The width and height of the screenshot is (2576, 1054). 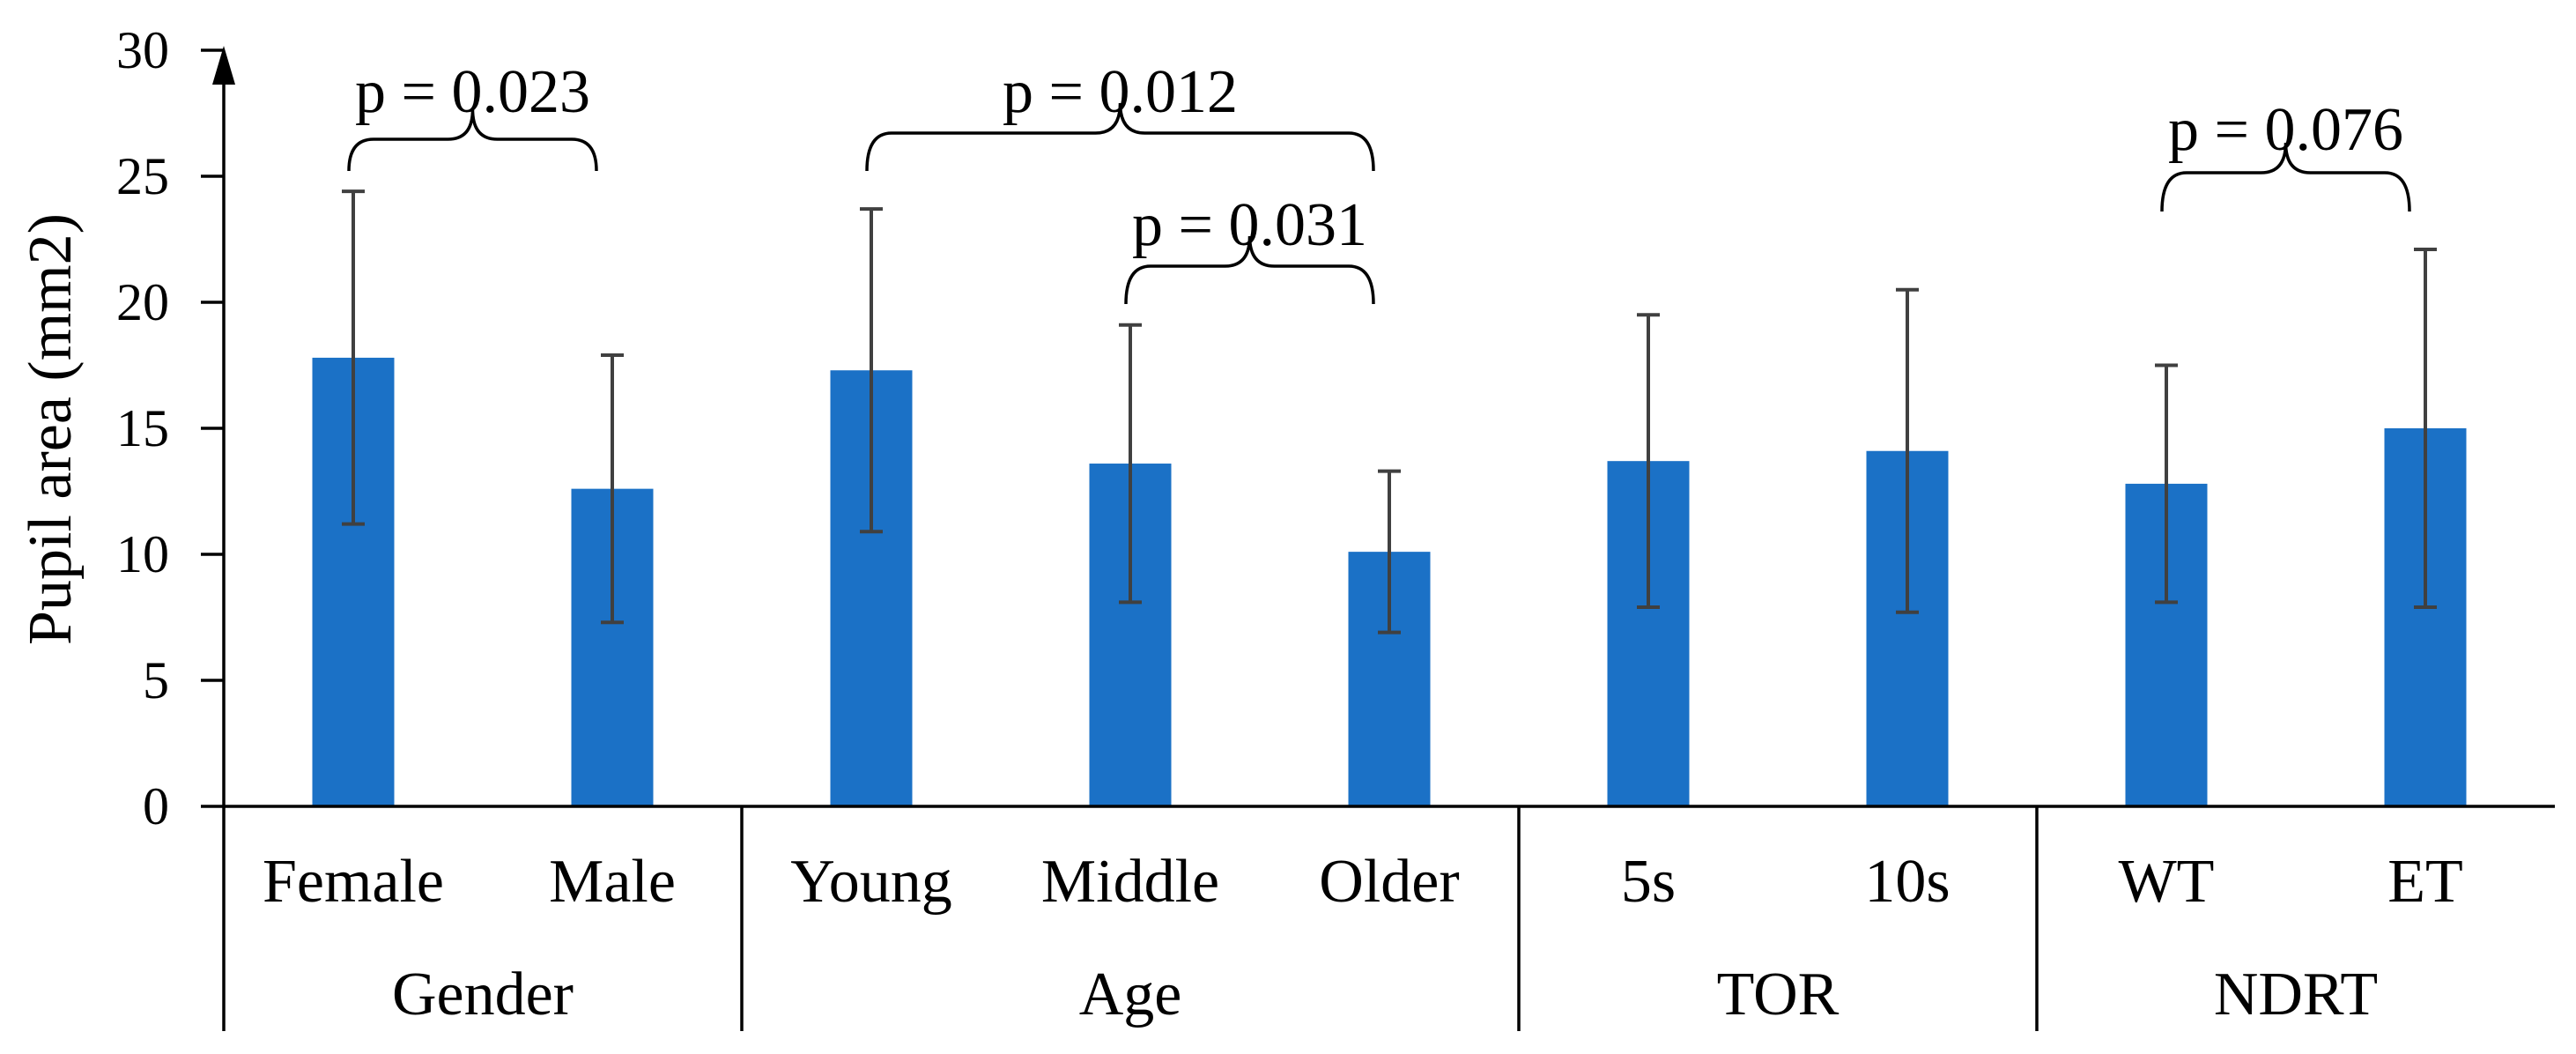 I want to click on error-bar-middle, so click(x=1130, y=464).